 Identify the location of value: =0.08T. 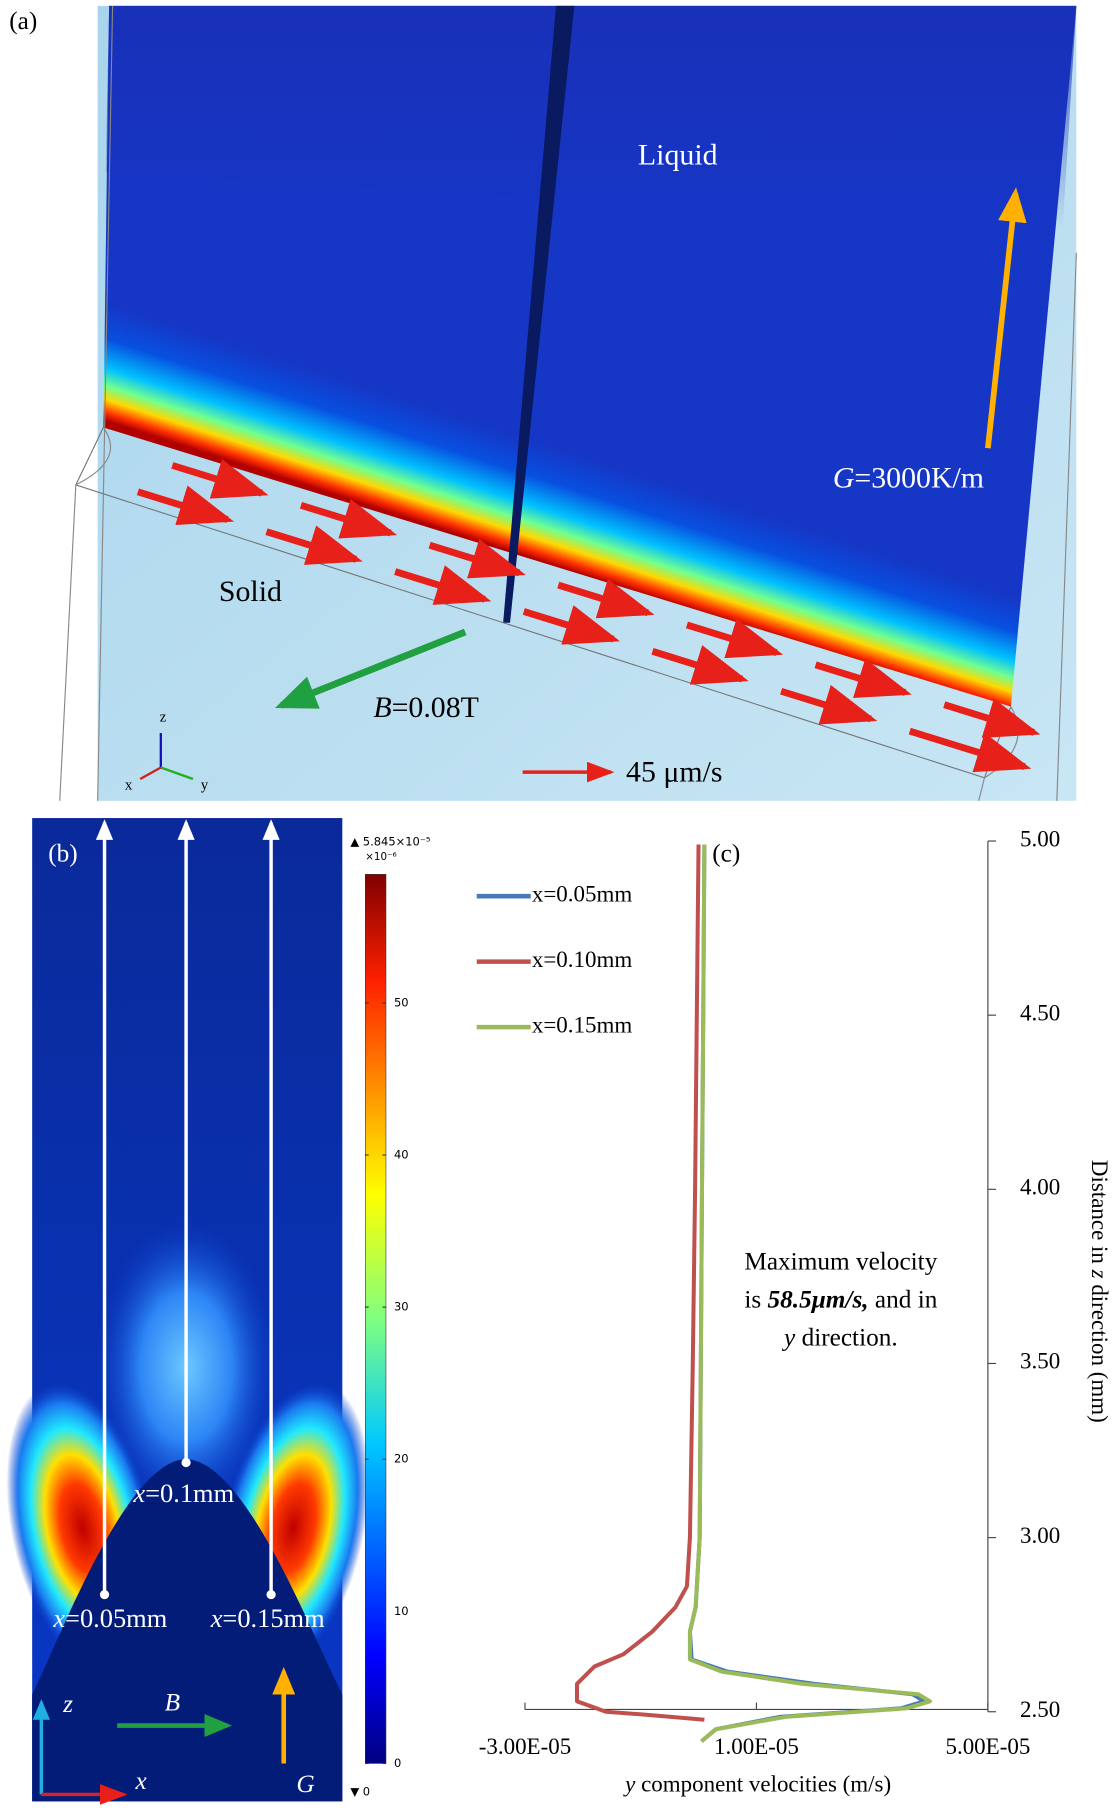
(435, 707).